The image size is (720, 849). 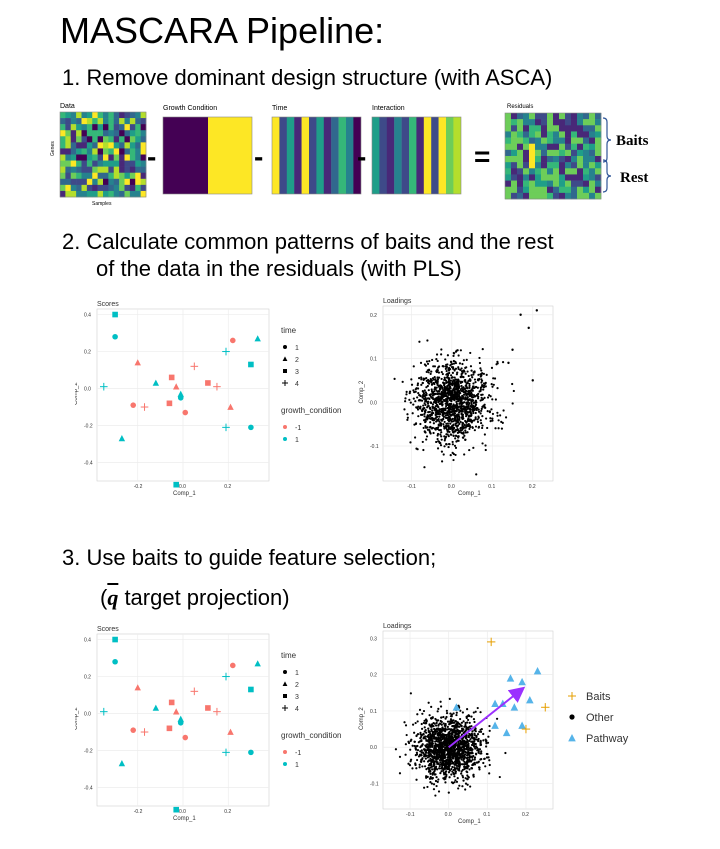 What do you see at coordinates (373, 712) in the screenshot?
I see `y-tick-label: 0.1` at bounding box center [373, 712].